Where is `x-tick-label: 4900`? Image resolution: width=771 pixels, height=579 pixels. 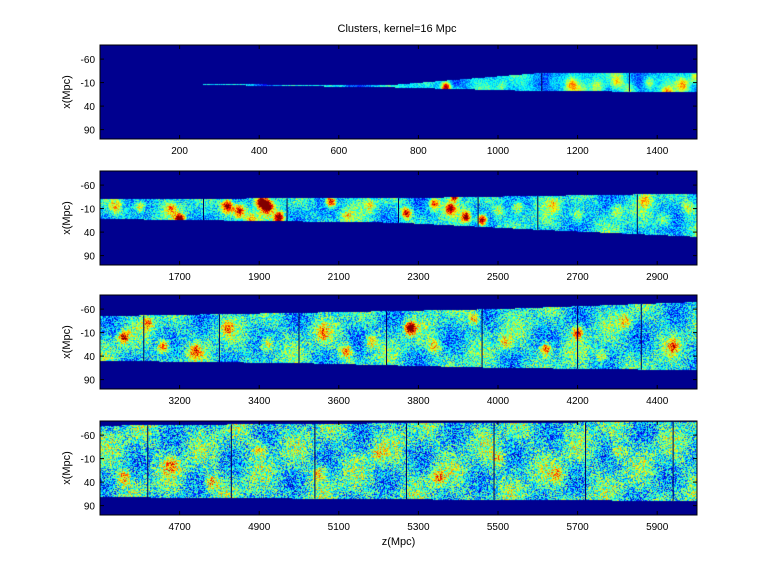
x-tick-label: 4900 is located at coordinates (259, 527).